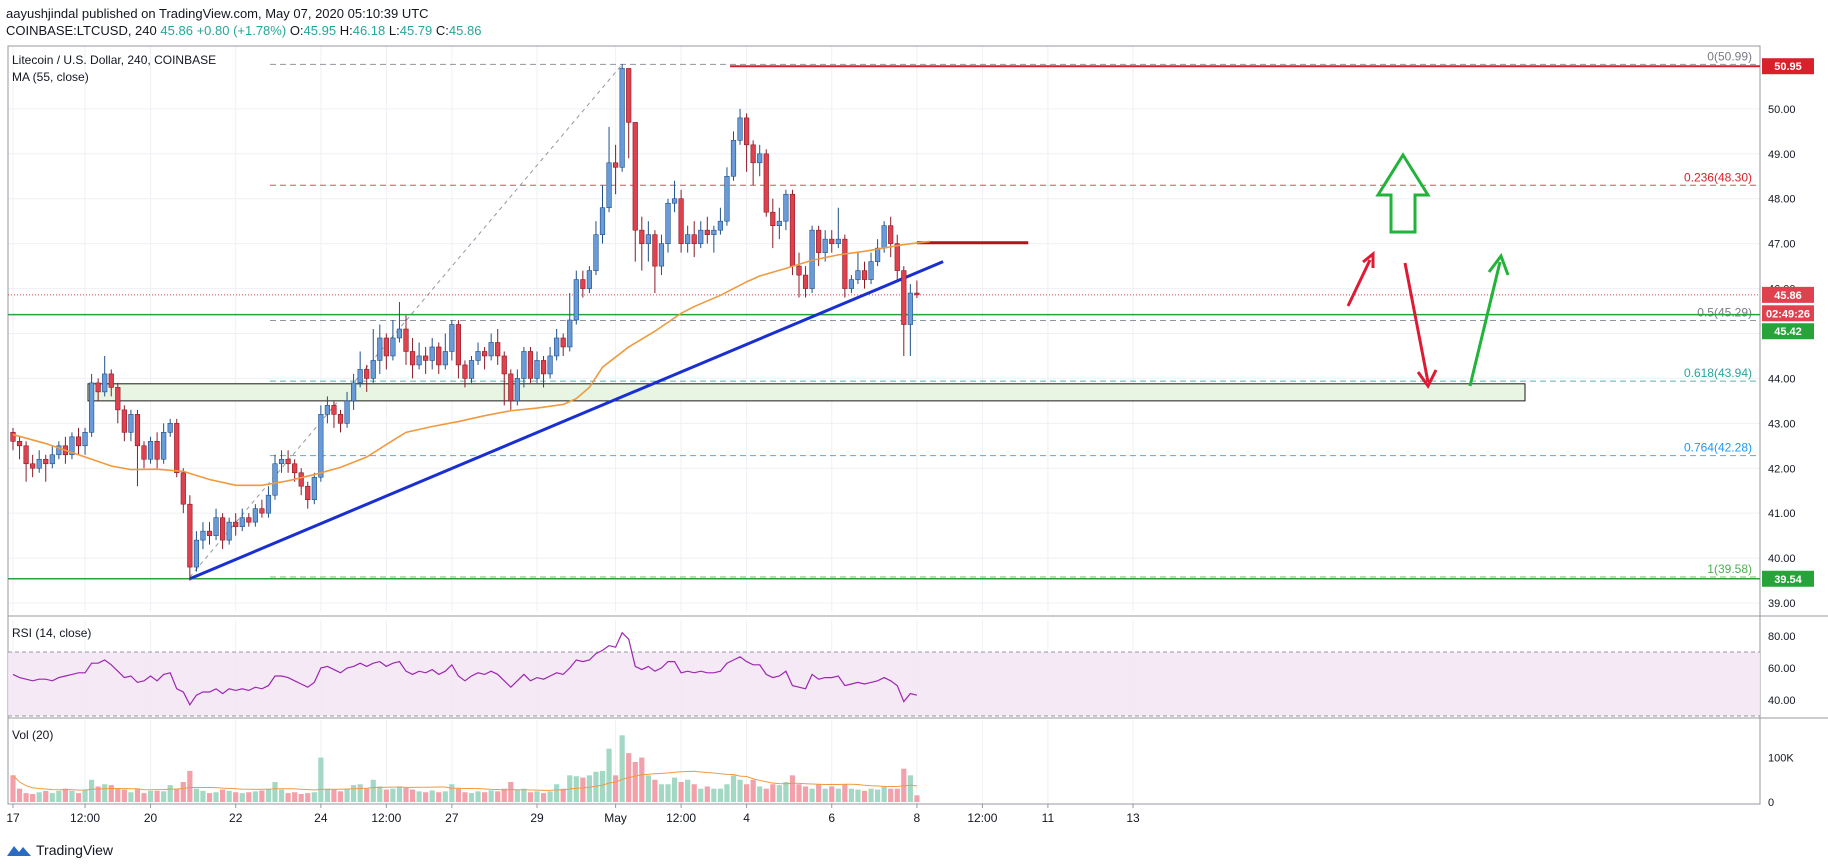  Describe the element at coordinates (114, 60) in the screenshot. I see `chart-title: Litecoin / U.S. Dollar, 240, COINBASE` at that location.